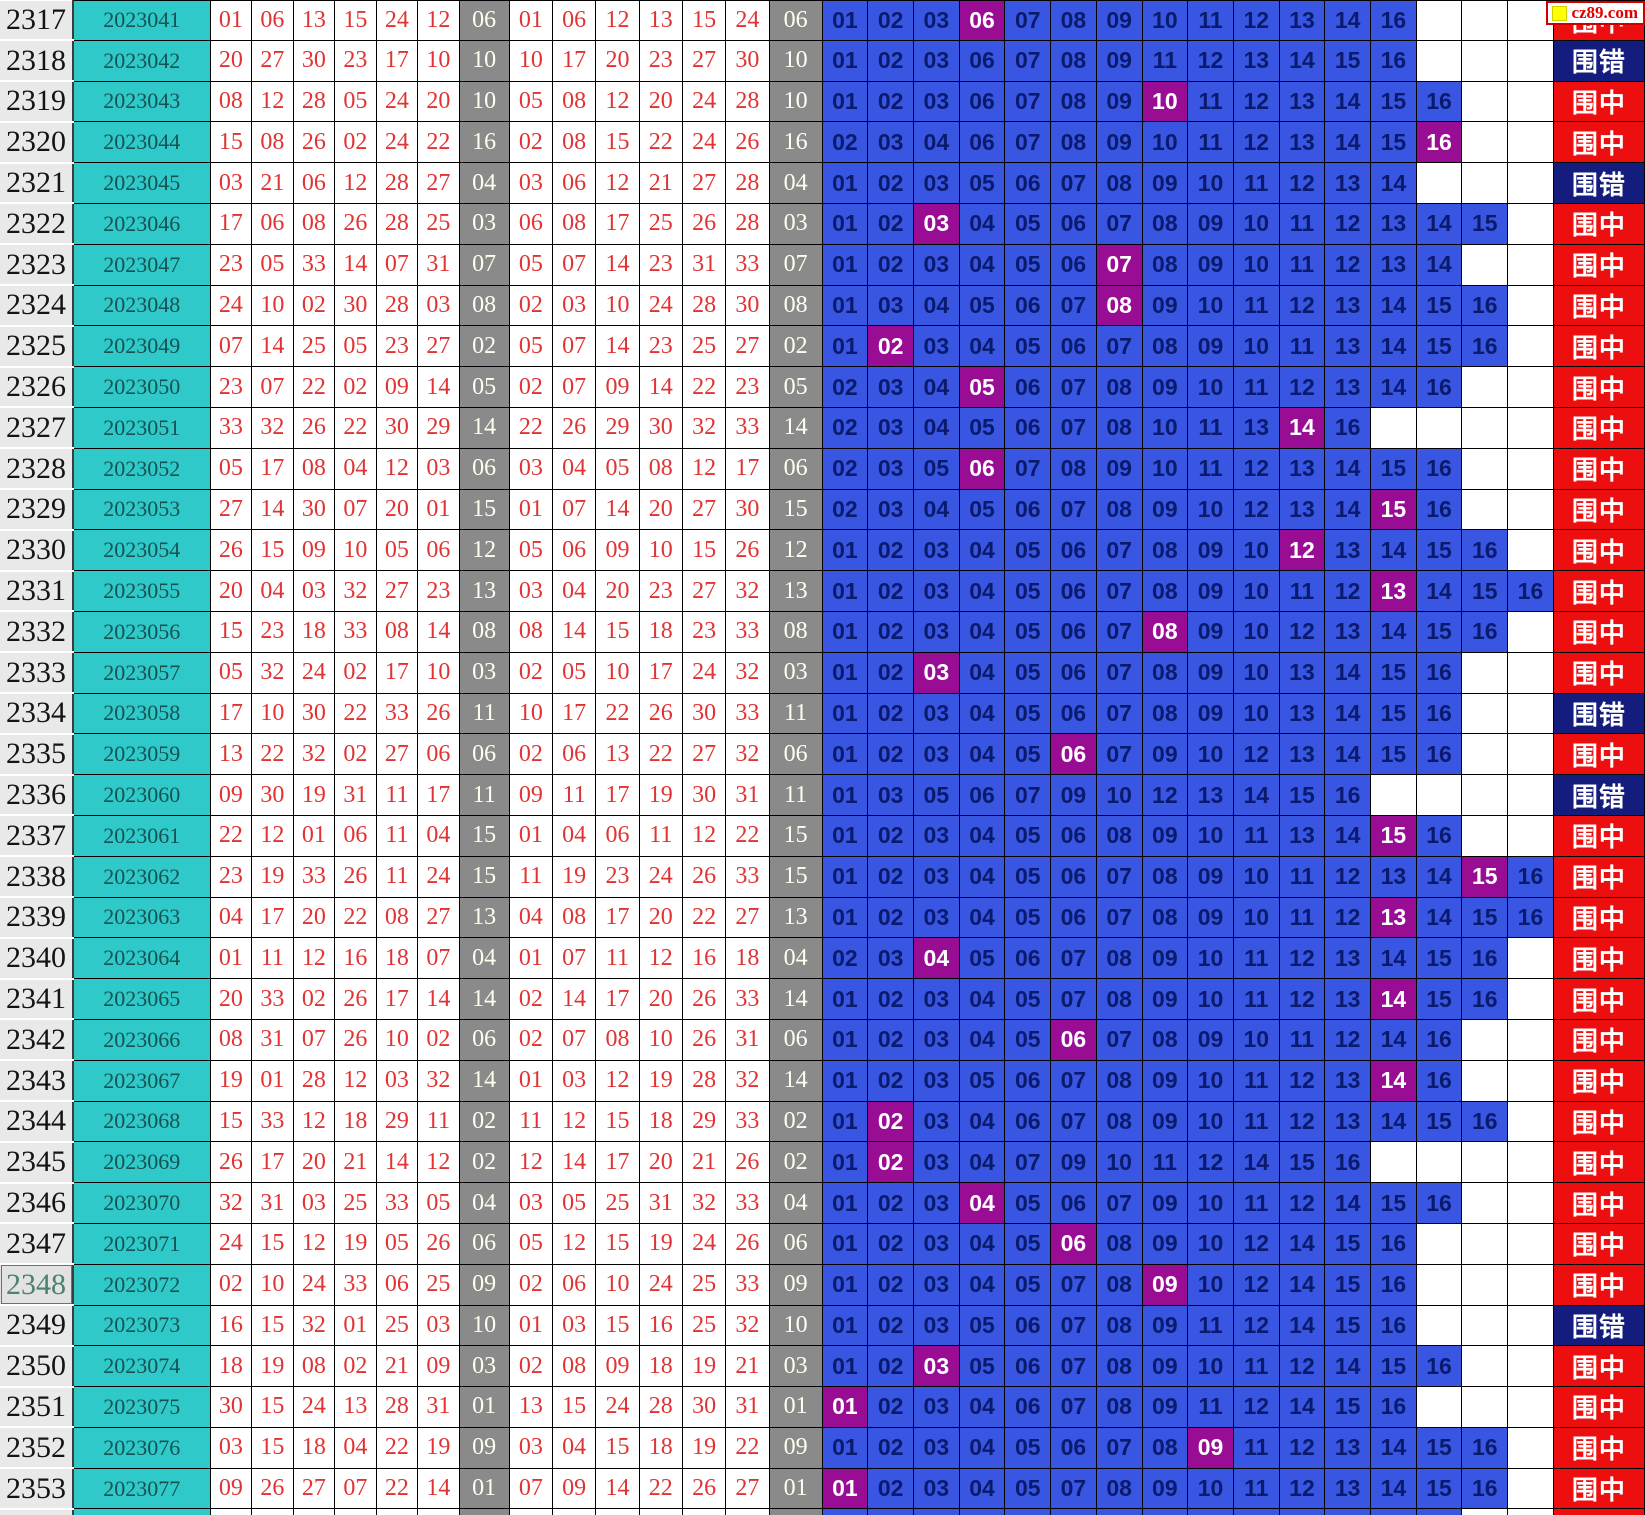  I want to click on period-cell: 2023062, so click(141, 876).